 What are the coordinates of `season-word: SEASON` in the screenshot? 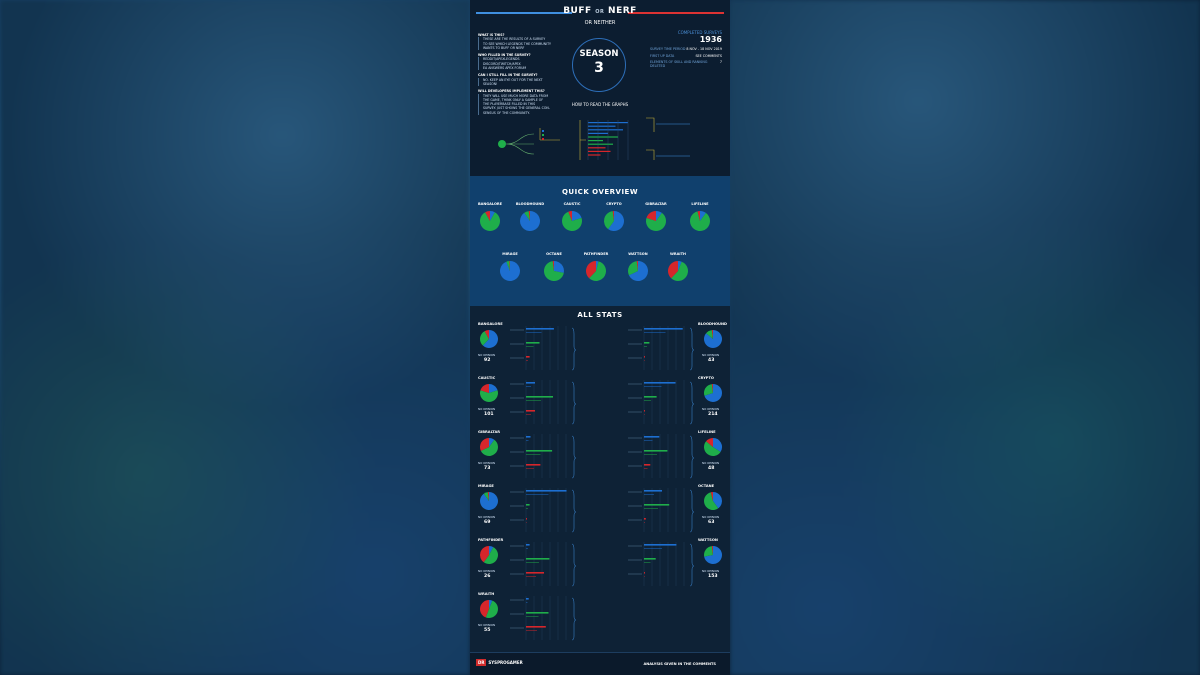 It's located at (599, 54).